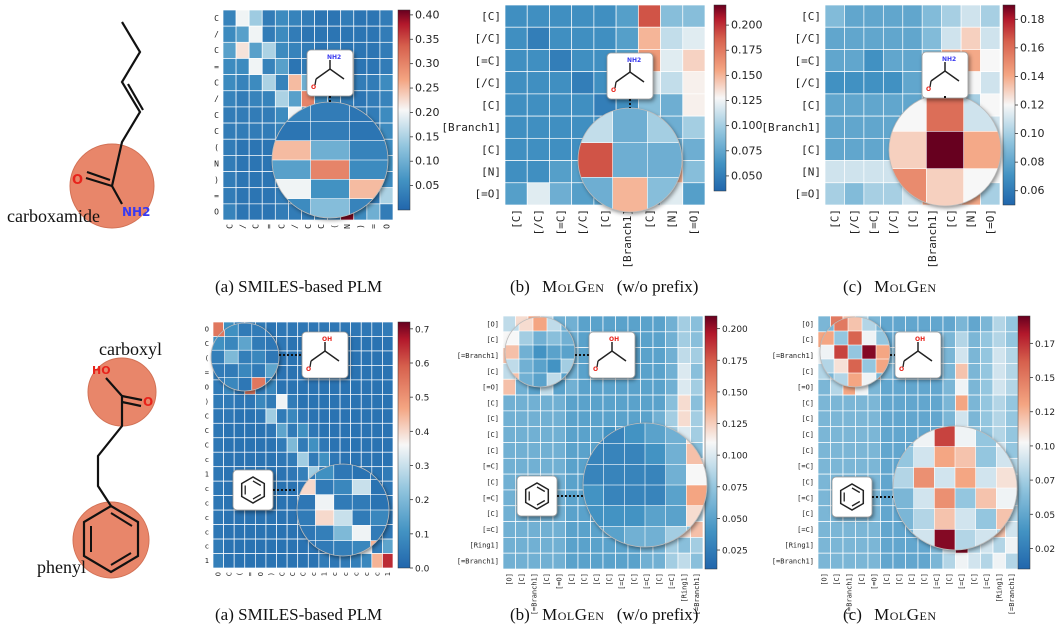 The height and width of the screenshot is (628, 1055). Describe the element at coordinates (330, 73) in the screenshot. I see `inset-molecule-nh2: NH2 O` at that location.